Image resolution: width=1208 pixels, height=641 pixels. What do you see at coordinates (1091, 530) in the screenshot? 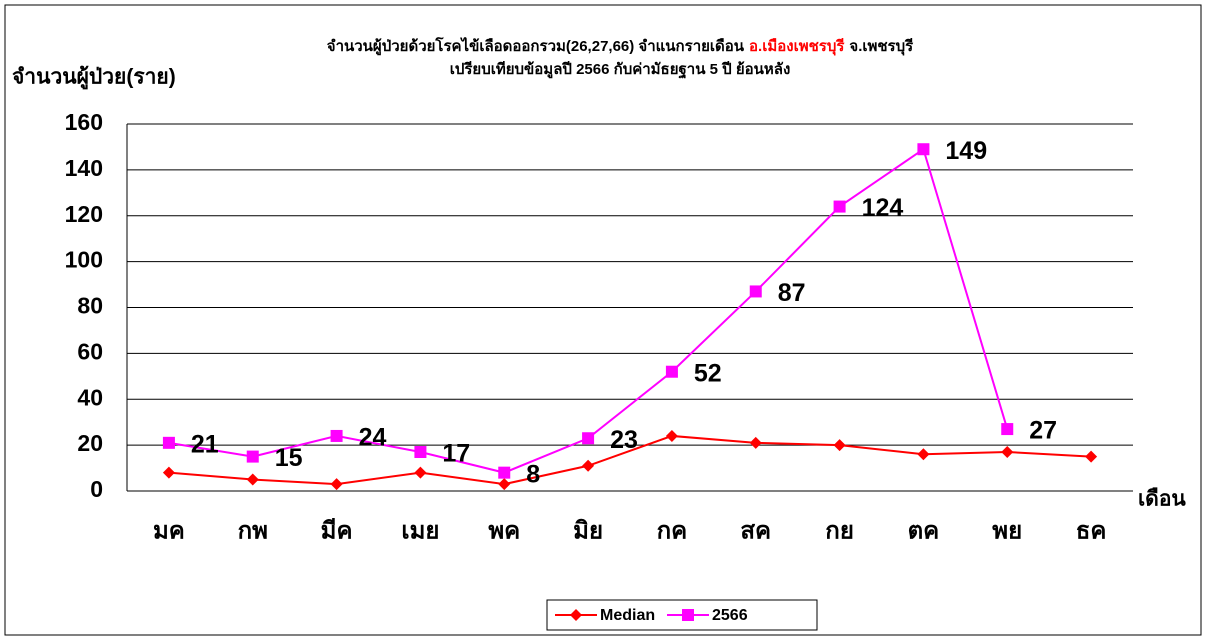
I see `x-tick-label: ธค` at bounding box center [1091, 530].